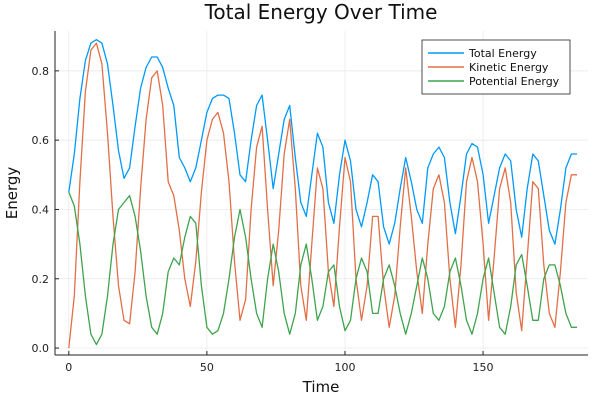  What do you see at coordinates (509, 67) in the screenshot?
I see `legend-label-kinetic-energy: Kinetic Energy` at bounding box center [509, 67].